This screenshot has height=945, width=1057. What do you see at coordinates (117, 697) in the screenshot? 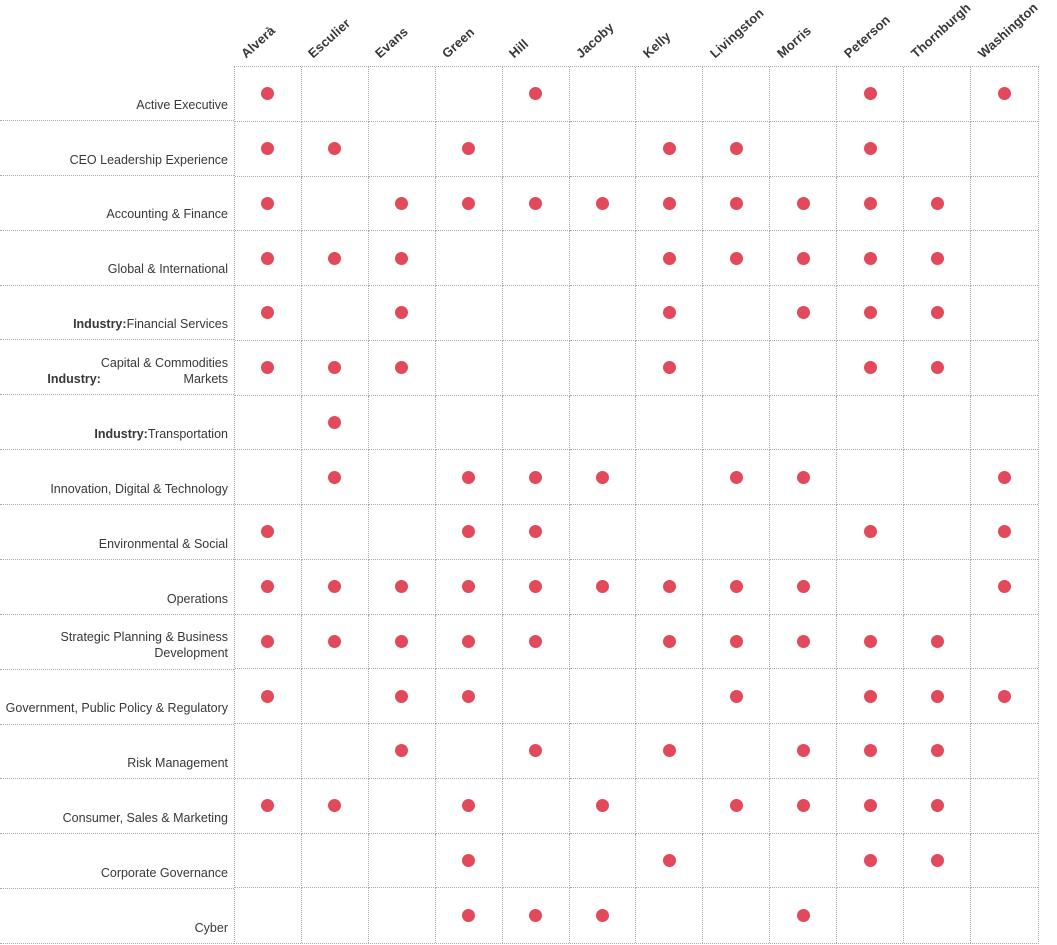
I see `row-label: Government, Public Policy & Regulatory` at bounding box center [117, 697].